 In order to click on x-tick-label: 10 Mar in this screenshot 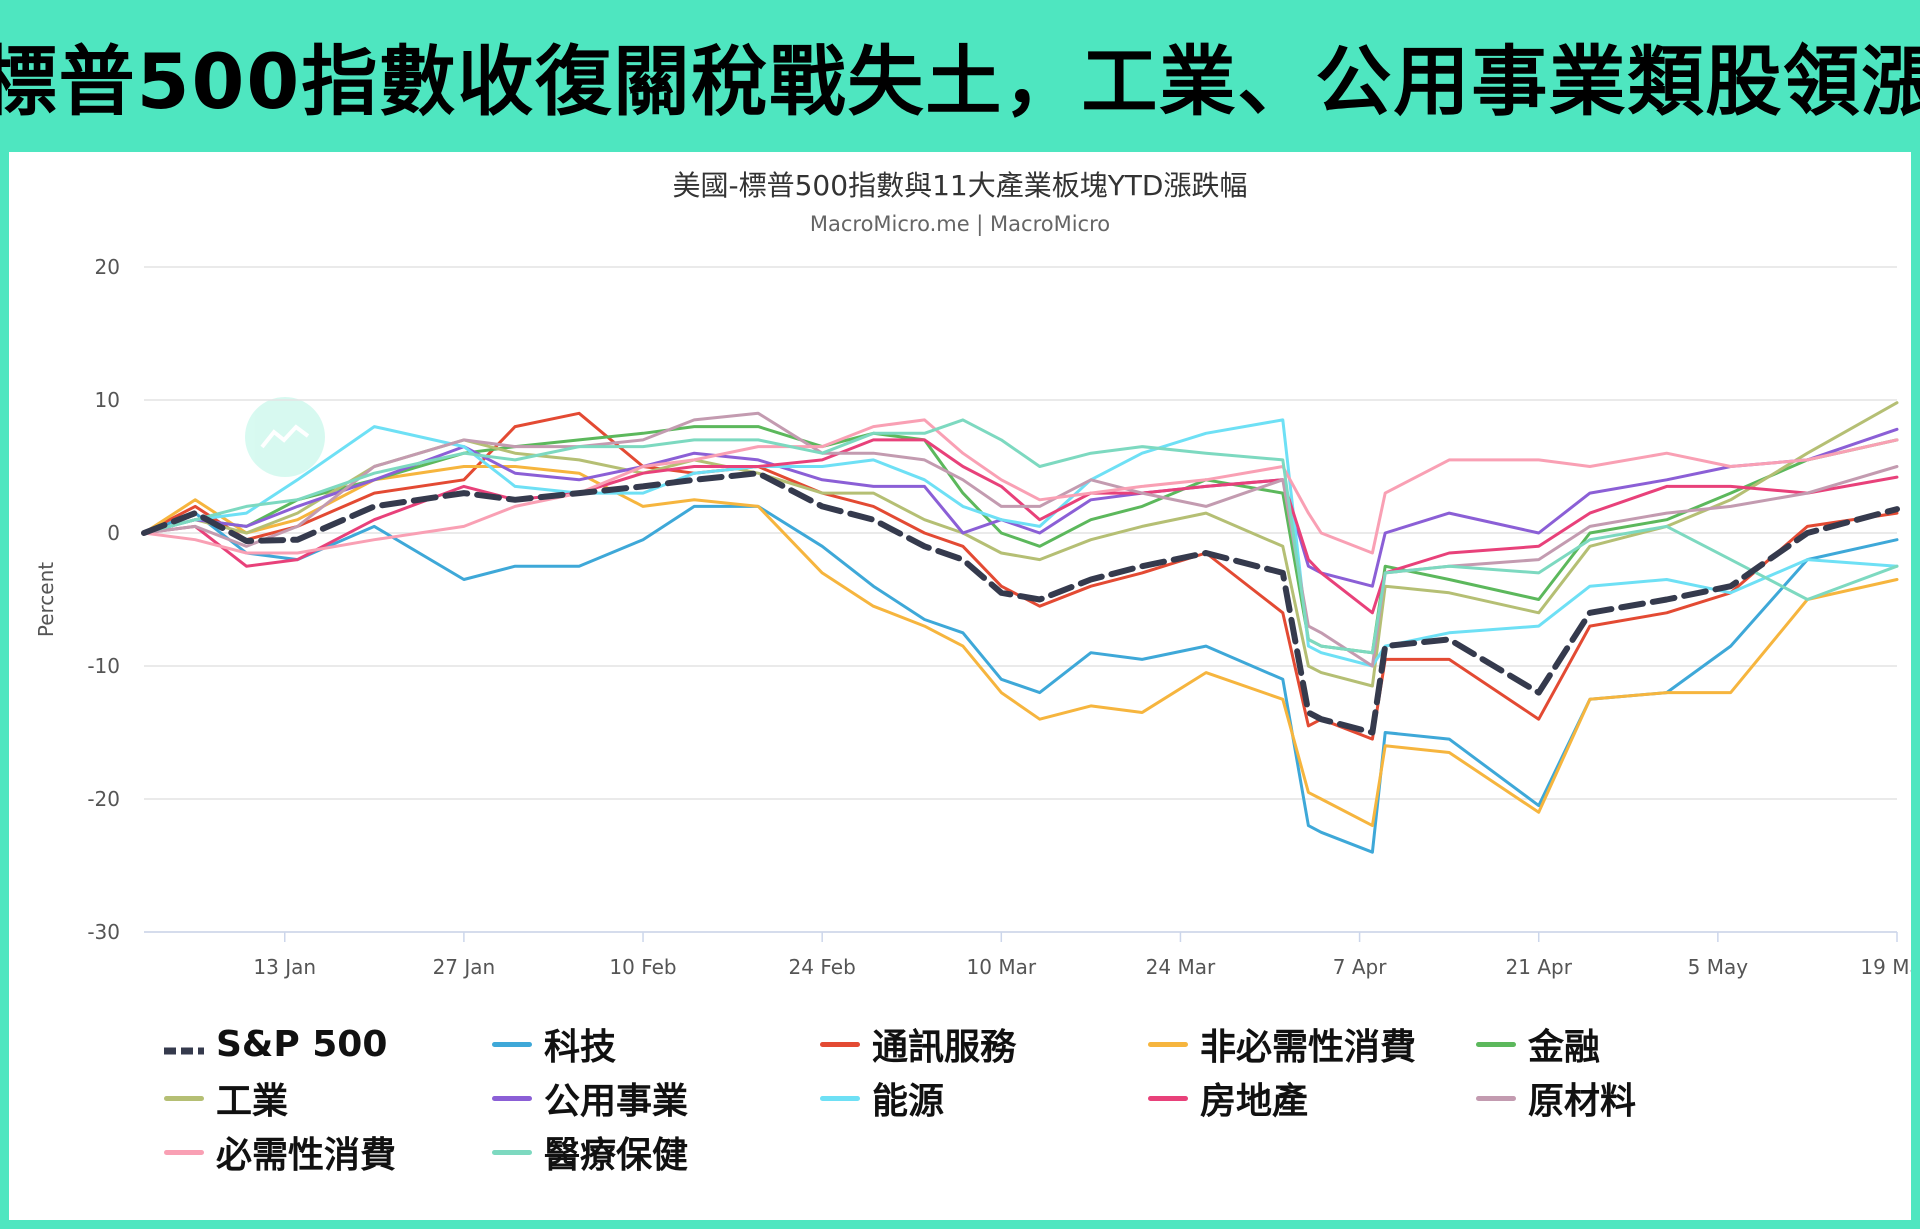, I will do `click(1002, 967)`.